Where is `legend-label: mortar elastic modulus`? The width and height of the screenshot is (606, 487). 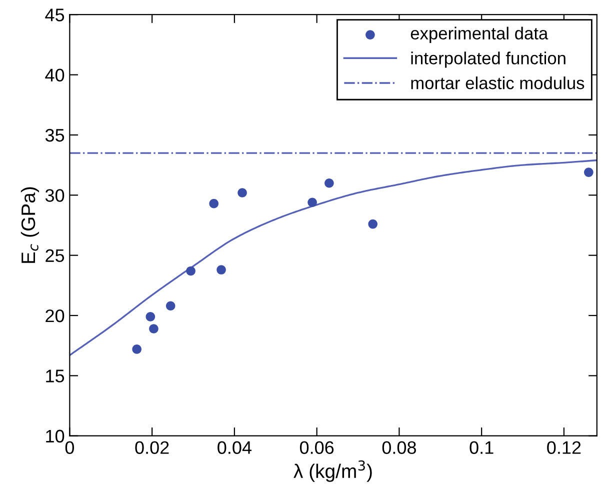 legend-label: mortar elastic modulus is located at coordinates (497, 83).